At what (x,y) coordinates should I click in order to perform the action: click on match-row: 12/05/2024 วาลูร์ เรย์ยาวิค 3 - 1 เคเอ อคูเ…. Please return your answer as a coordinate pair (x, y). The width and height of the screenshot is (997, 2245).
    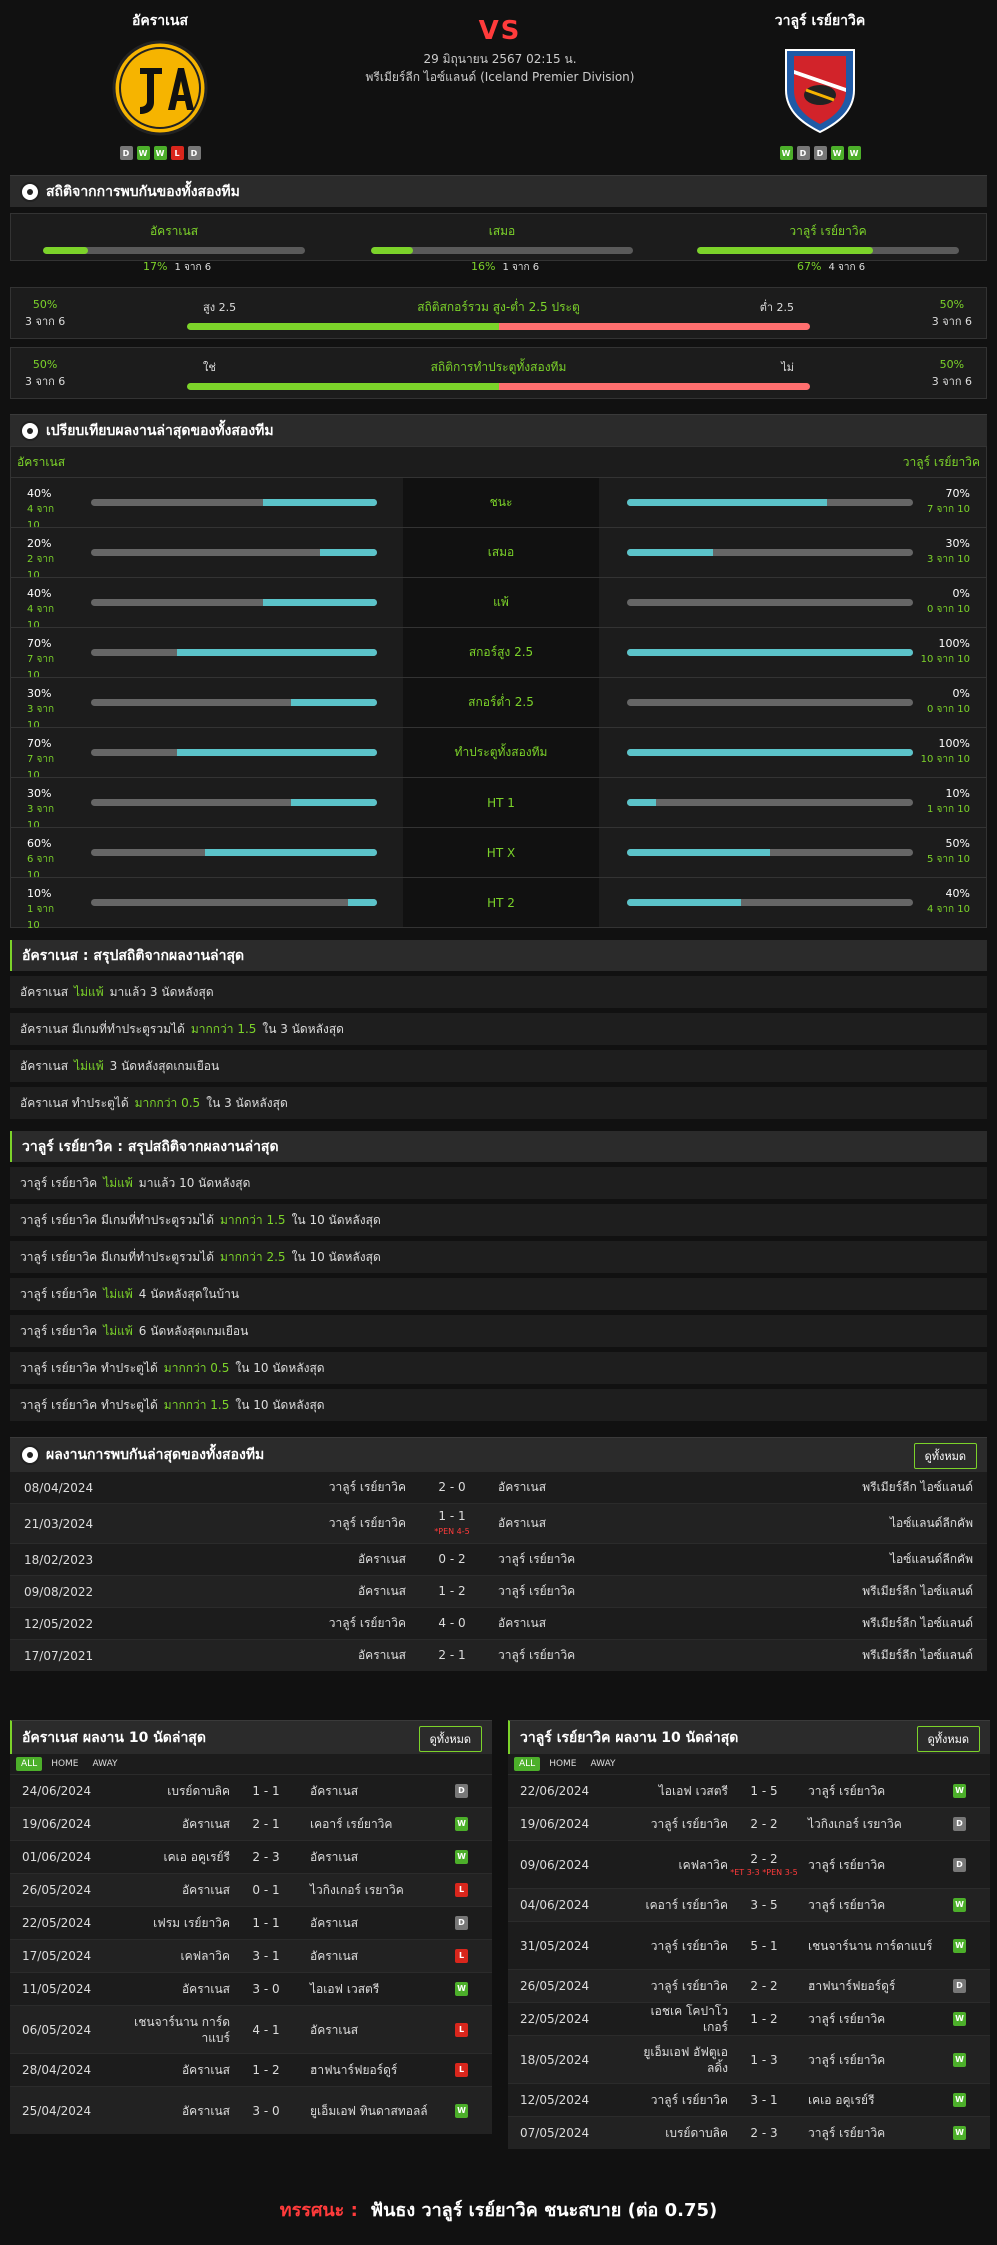
    Looking at the image, I should click on (749, 2099).